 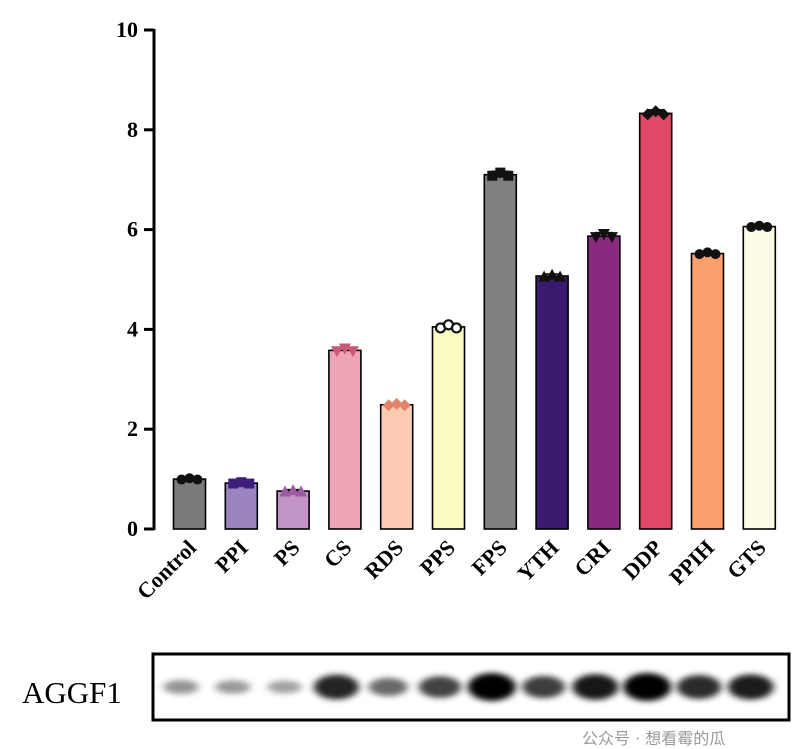 I want to click on x-tick-label: PPS, so click(x=437, y=557).